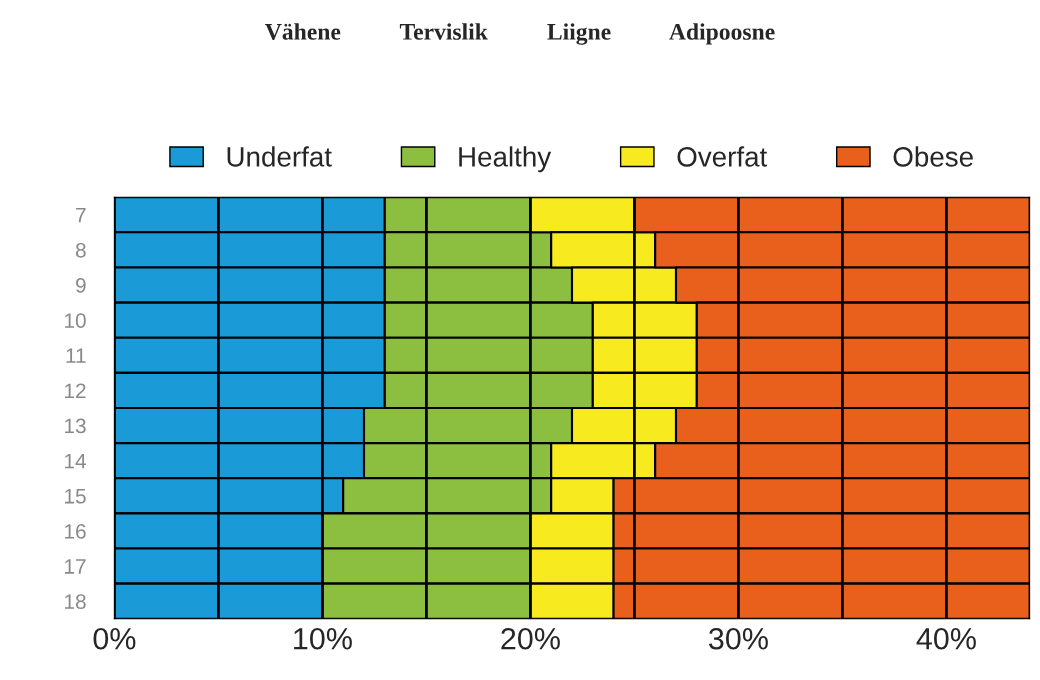 The height and width of the screenshot is (680, 1040). Describe the element at coordinates (75, 566) in the screenshot. I see `y-tick-label: 17` at that location.